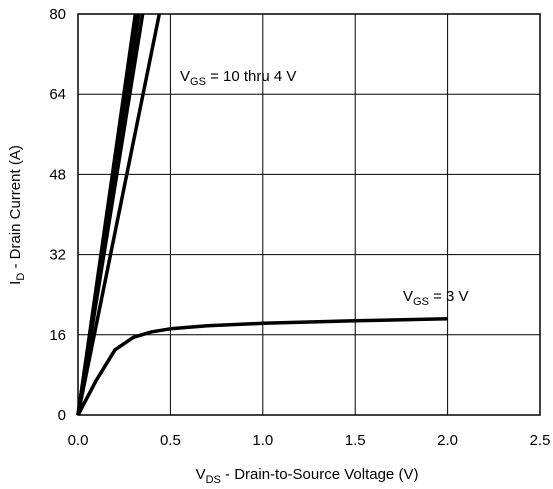 This screenshot has width=553, height=489. What do you see at coordinates (57, 335) in the screenshot?
I see `y-tick-label: 16` at bounding box center [57, 335].